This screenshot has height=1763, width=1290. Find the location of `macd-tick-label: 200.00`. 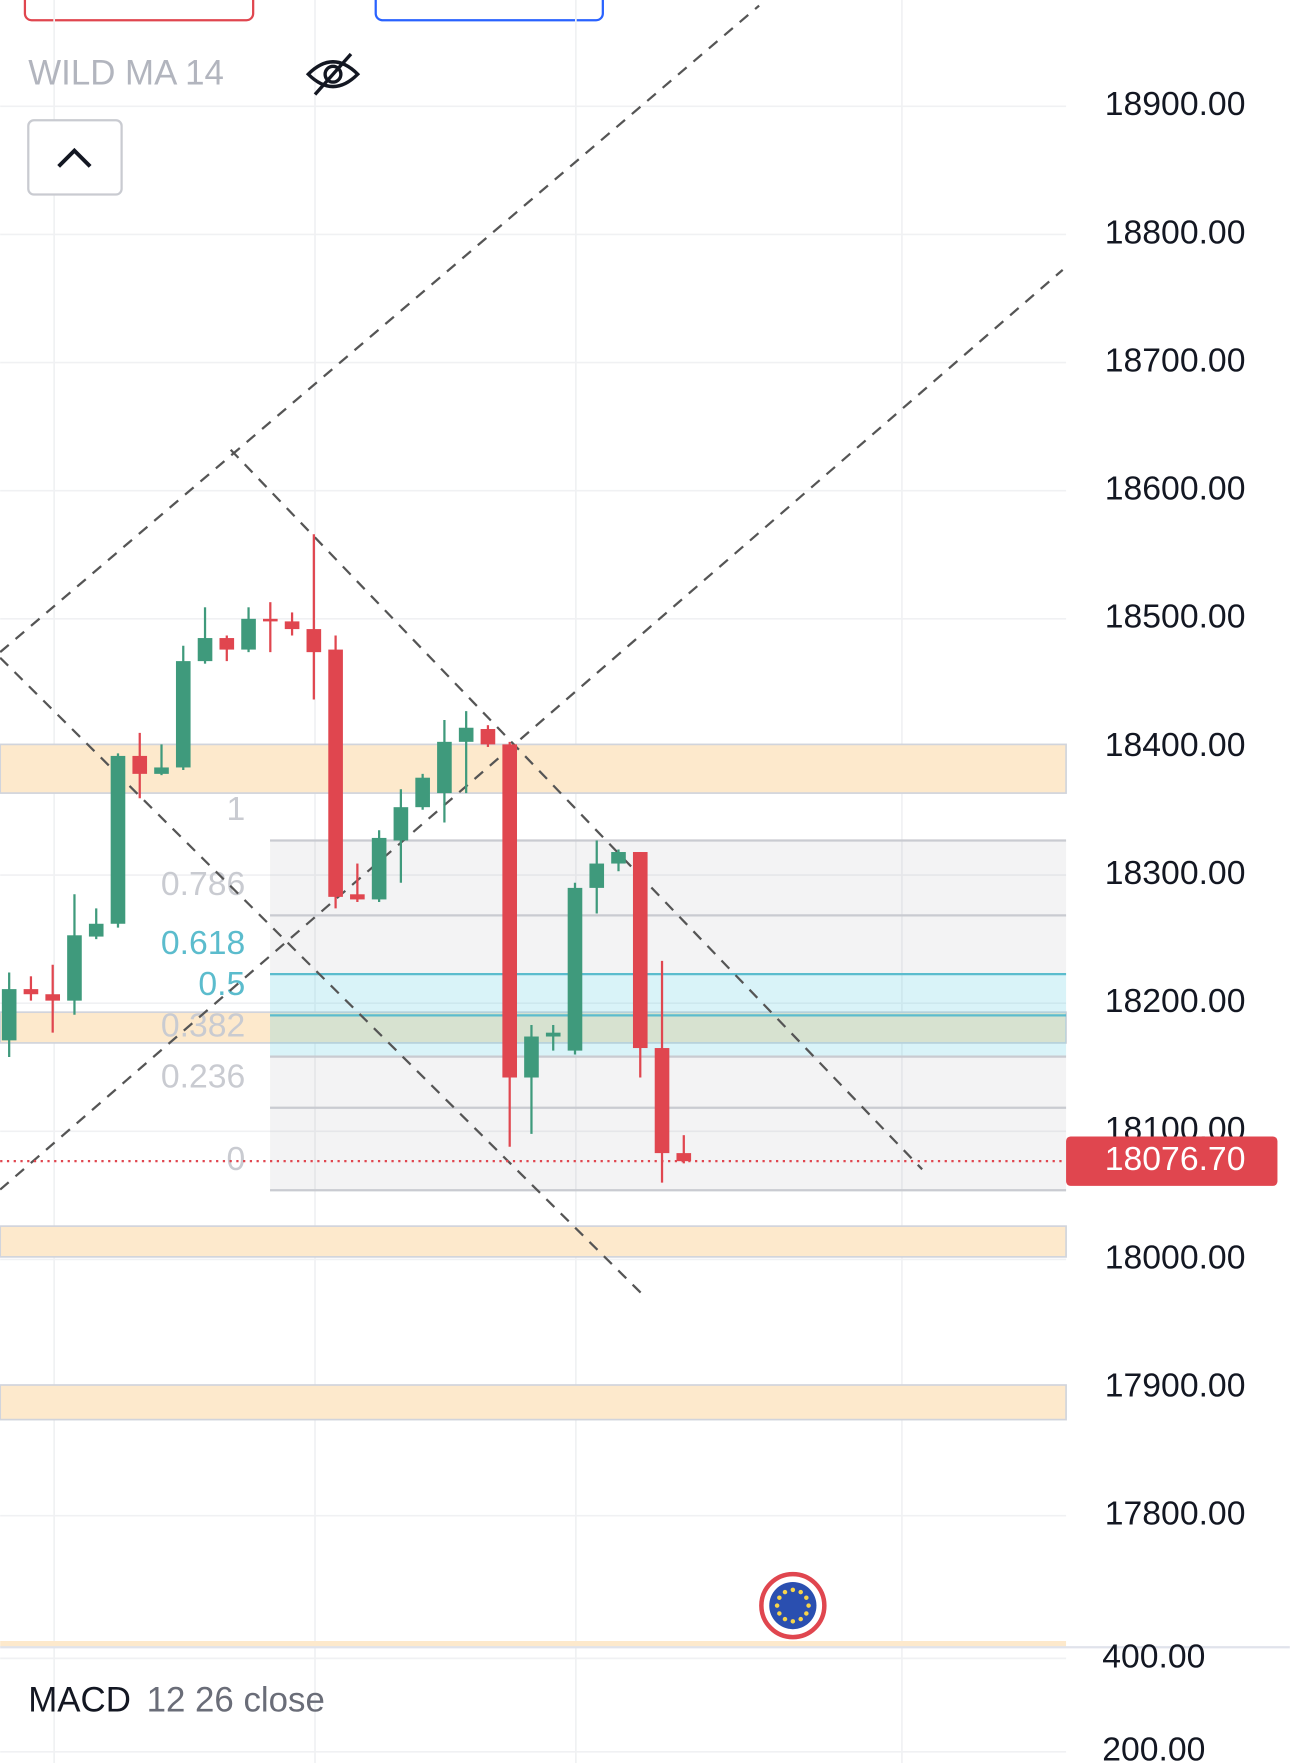

macd-tick-label: 200.00 is located at coordinates (1153, 1747).